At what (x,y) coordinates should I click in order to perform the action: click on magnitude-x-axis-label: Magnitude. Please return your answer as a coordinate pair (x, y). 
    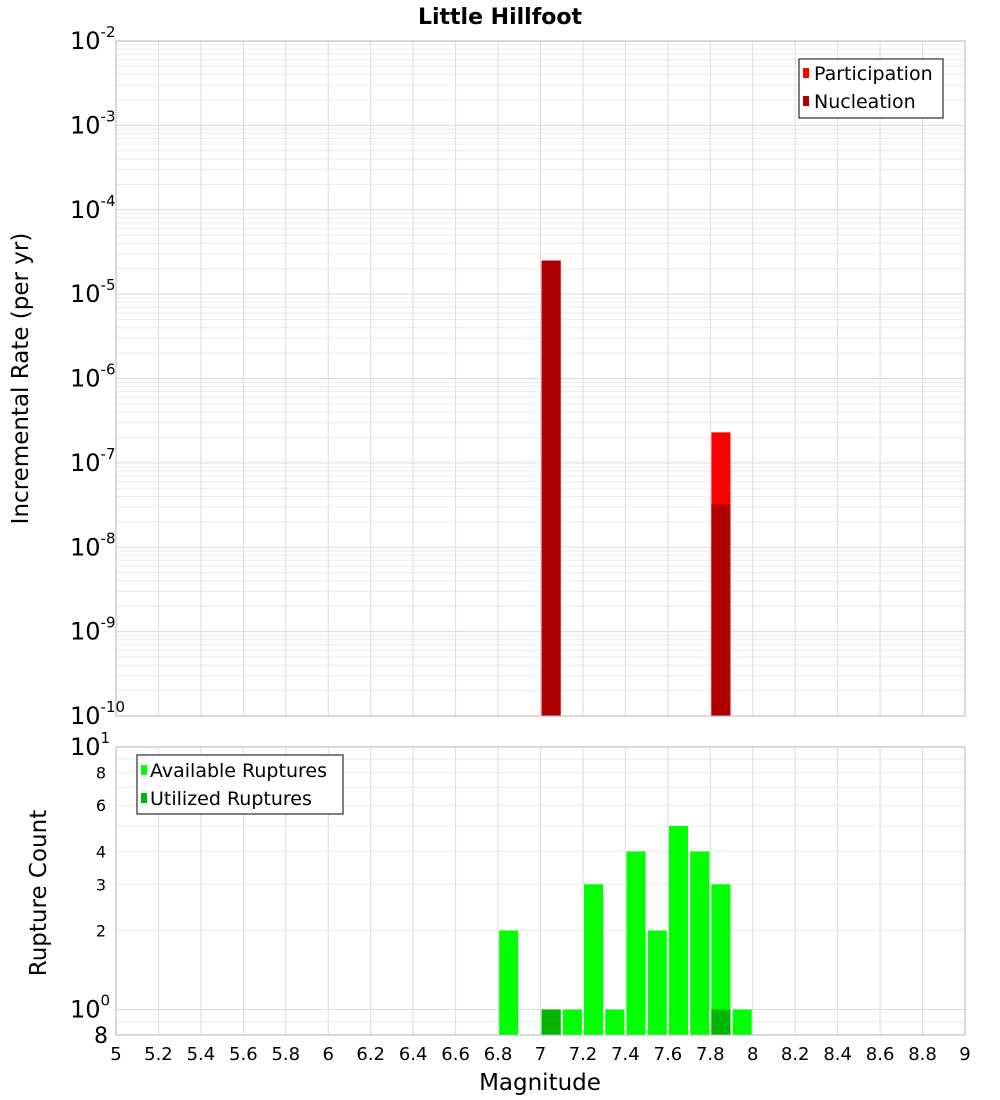
    Looking at the image, I should click on (540, 1083).